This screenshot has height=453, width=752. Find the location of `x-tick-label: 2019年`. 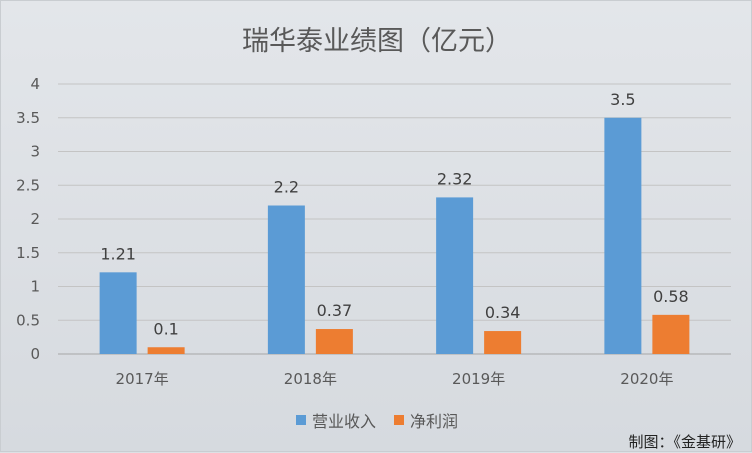

x-tick-label: 2019年 is located at coordinates (478, 379).